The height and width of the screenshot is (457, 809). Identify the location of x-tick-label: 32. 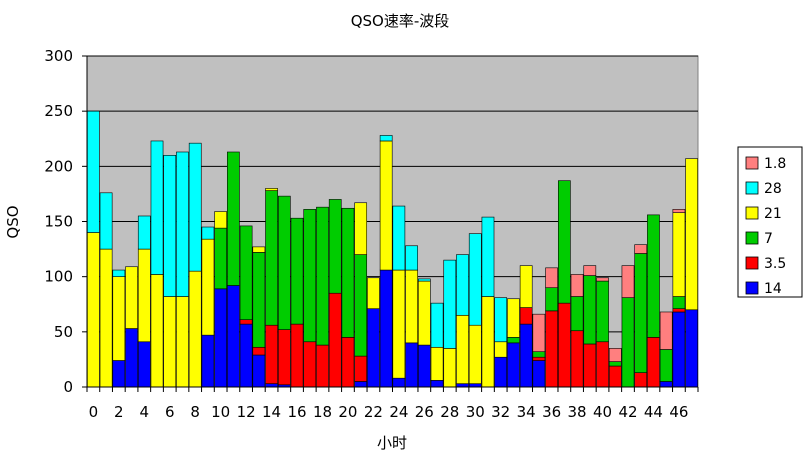
(500, 412).